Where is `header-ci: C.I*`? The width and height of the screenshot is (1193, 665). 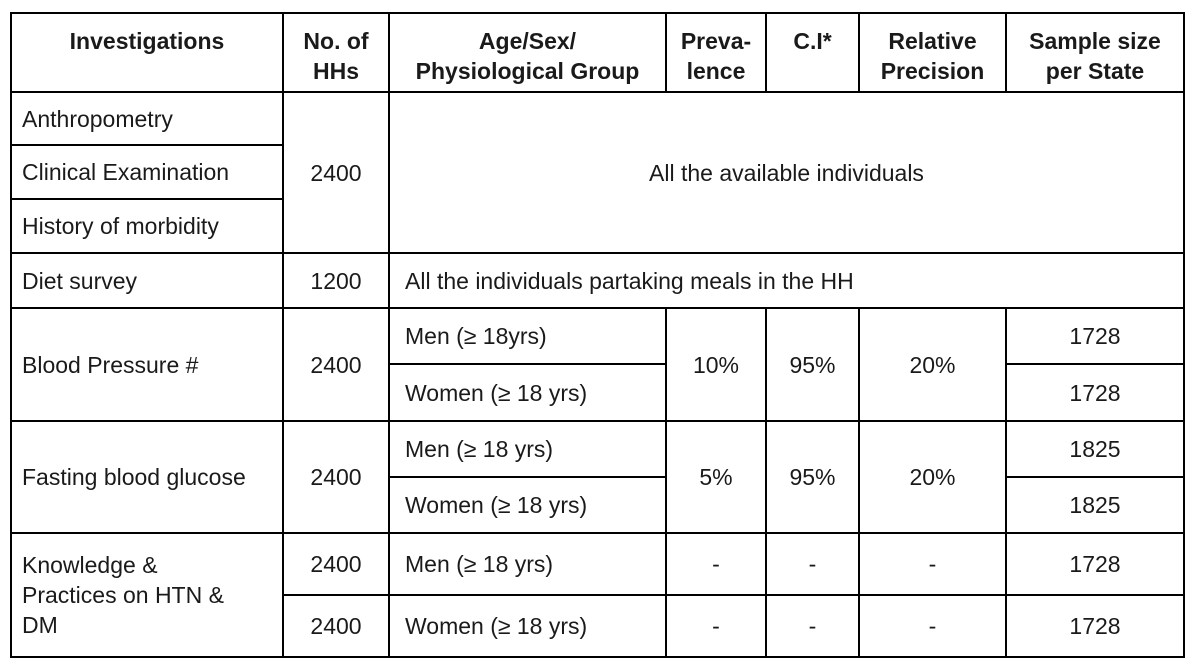
header-ci: C.I* is located at coordinates (812, 52).